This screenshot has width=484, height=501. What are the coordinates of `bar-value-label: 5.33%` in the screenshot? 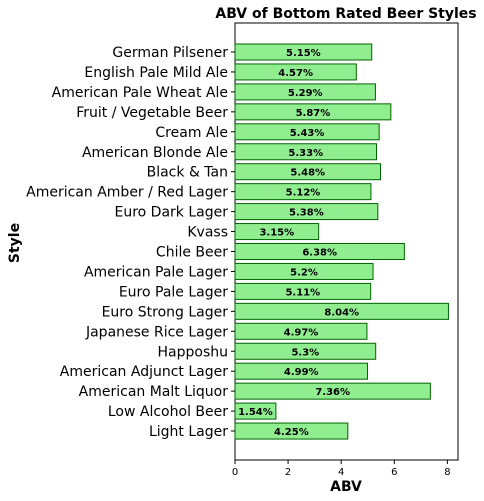 It's located at (305, 153).